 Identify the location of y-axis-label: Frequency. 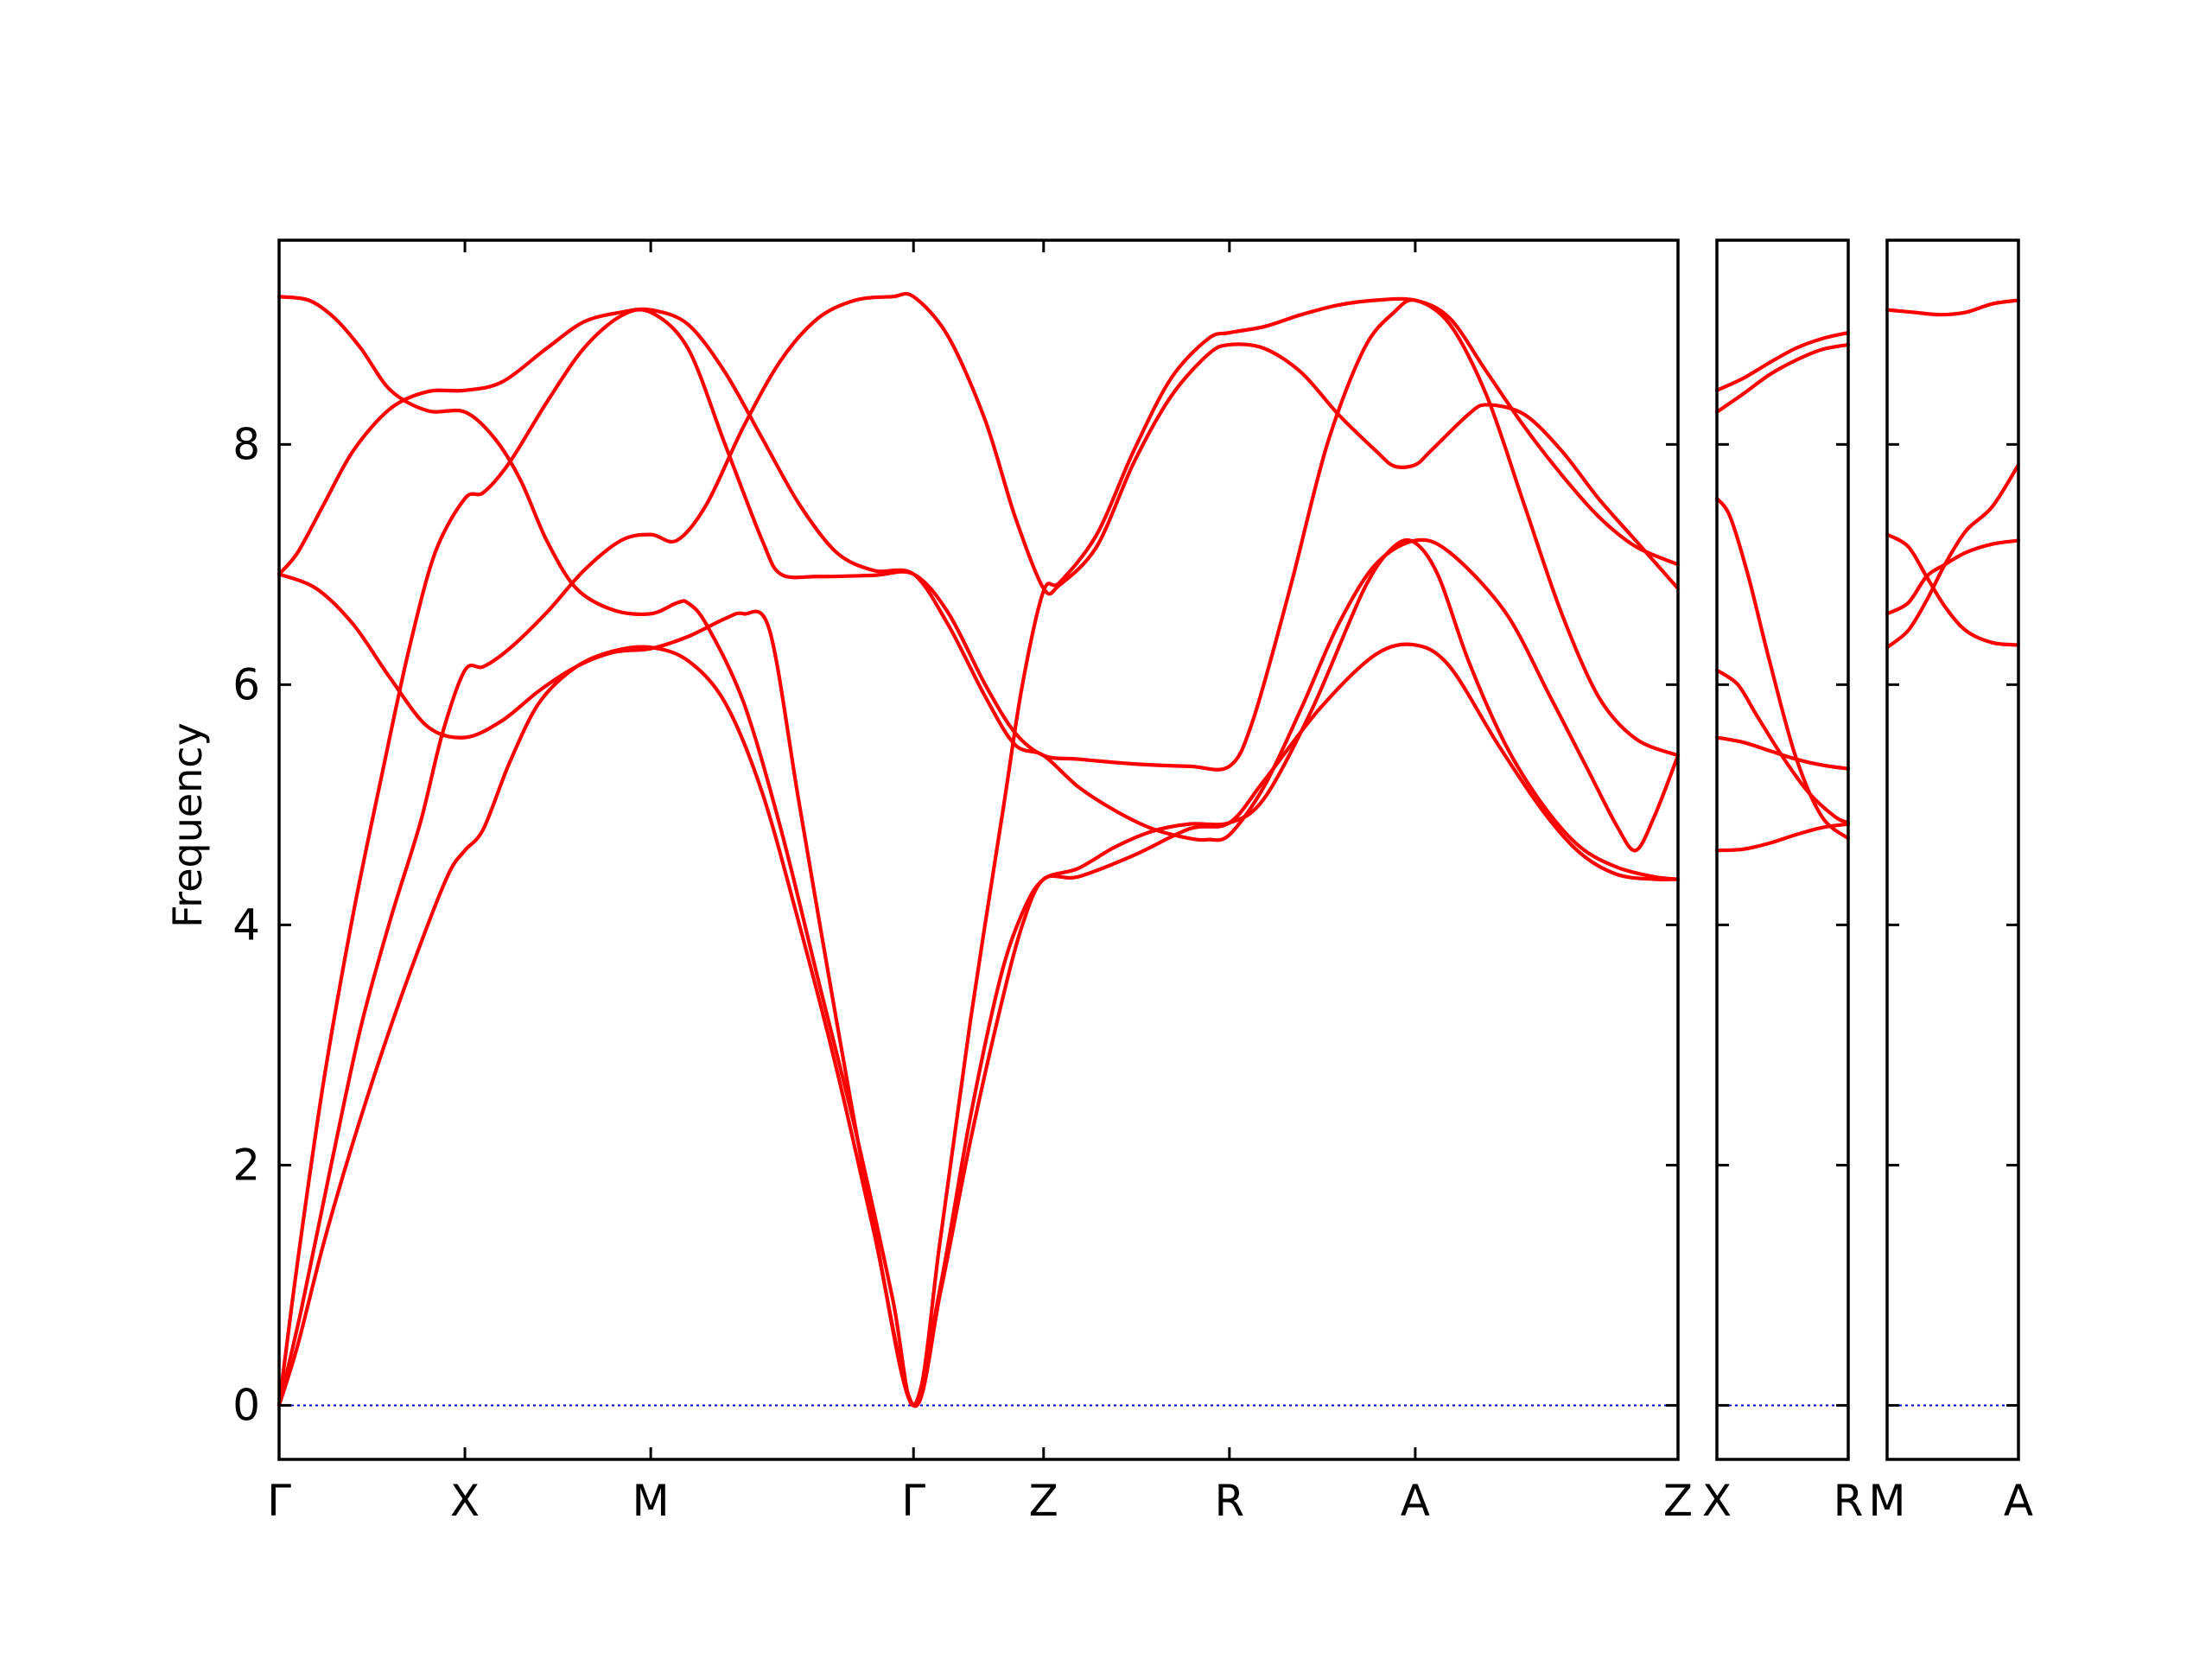
(187, 825).